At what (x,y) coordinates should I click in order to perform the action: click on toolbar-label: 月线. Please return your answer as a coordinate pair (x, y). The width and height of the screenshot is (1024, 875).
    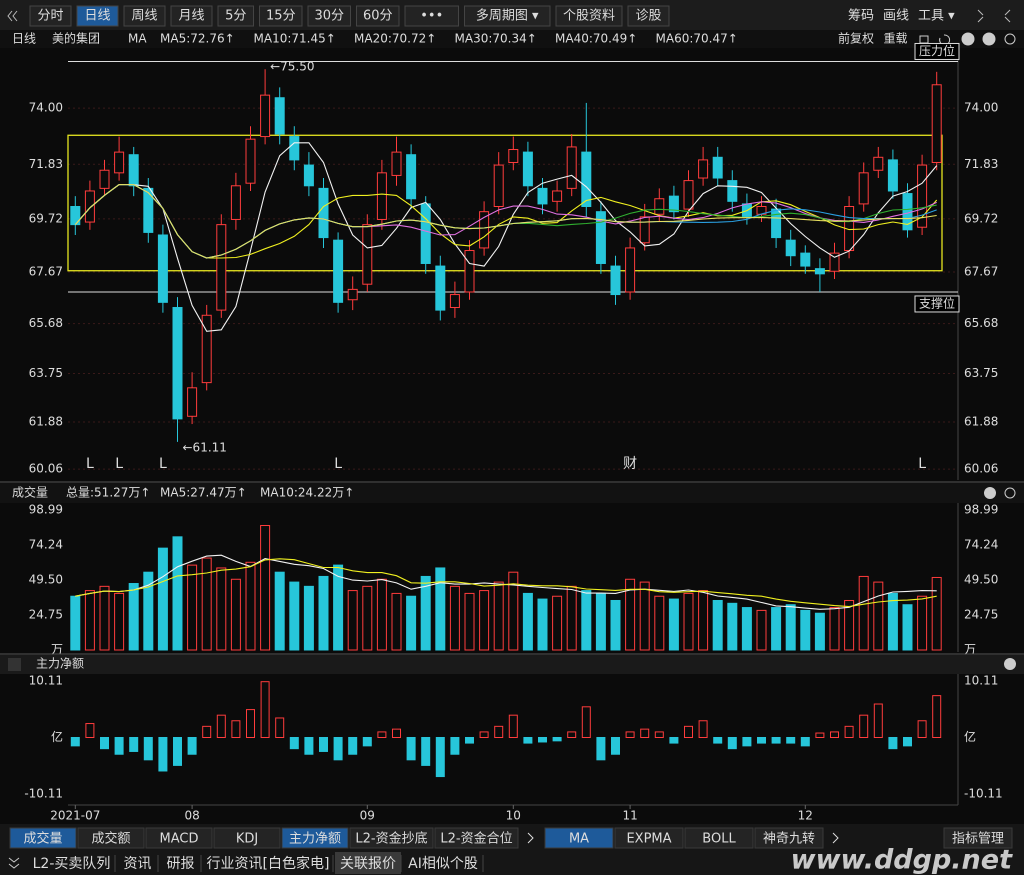
    Looking at the image, I should click on (191, 16).